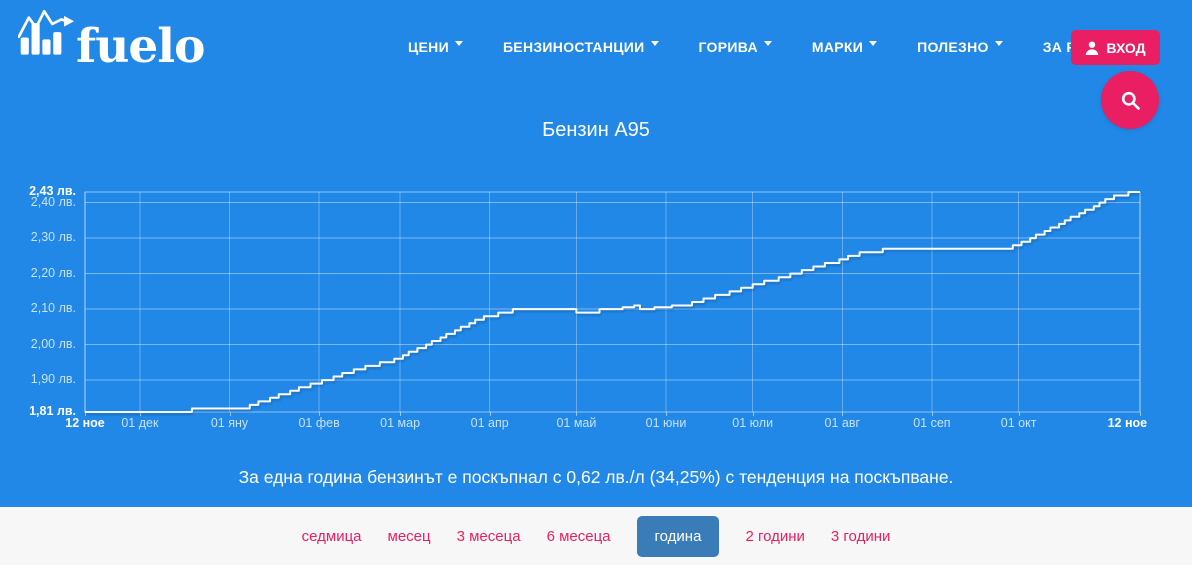 The height and width of the screenshot is (565, 1192). Describe the element at coordinates (932, 423) in the screenshot. I see `x-axis-label: 01 сеп` at that location.